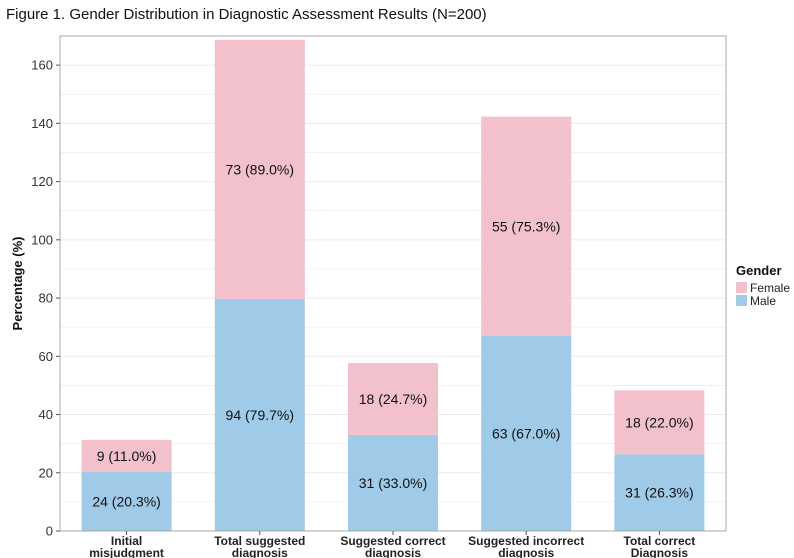  What do you see at coordinates (126, 552) in the screenshot?
I see `x-category-label: misjudgment` at bounding box center [126, 552].